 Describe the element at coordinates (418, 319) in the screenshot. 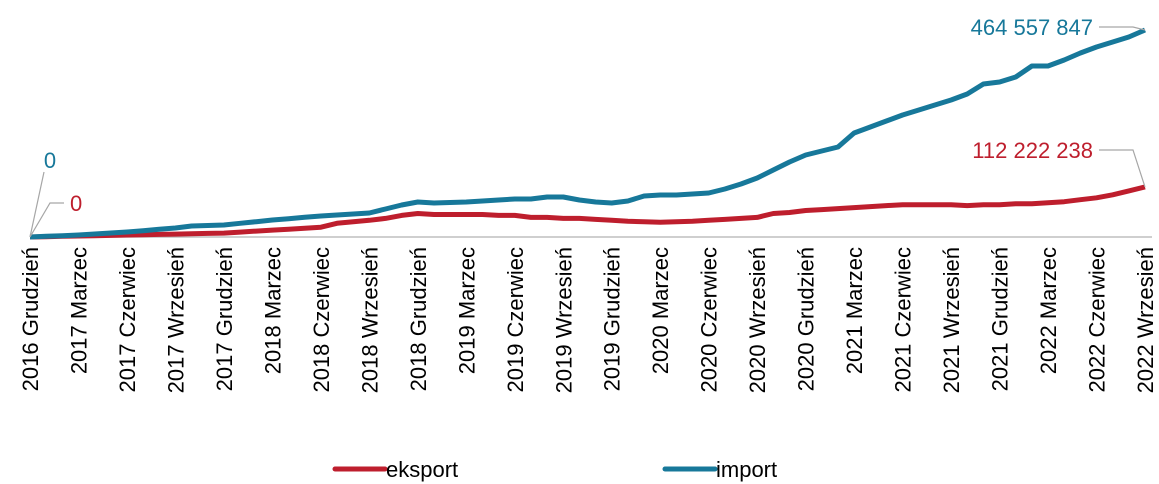

I see `x-tick-label: 2018 Grudzień` at that location.